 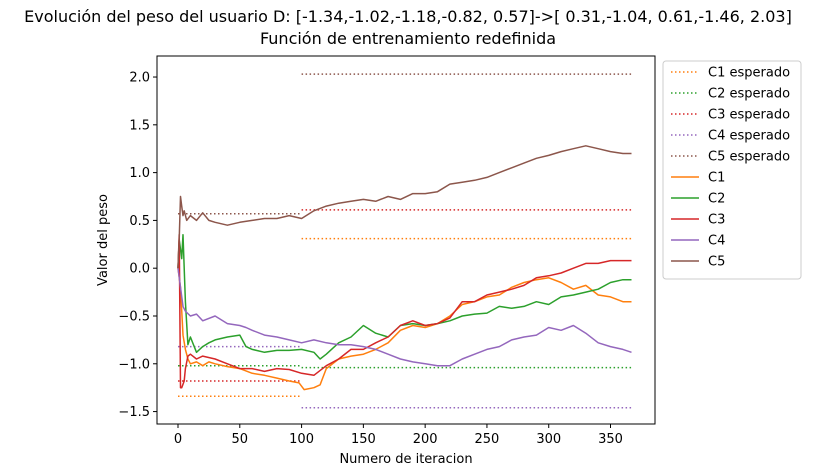 I want to click on series-line-c4, so click(x=404, y=317).